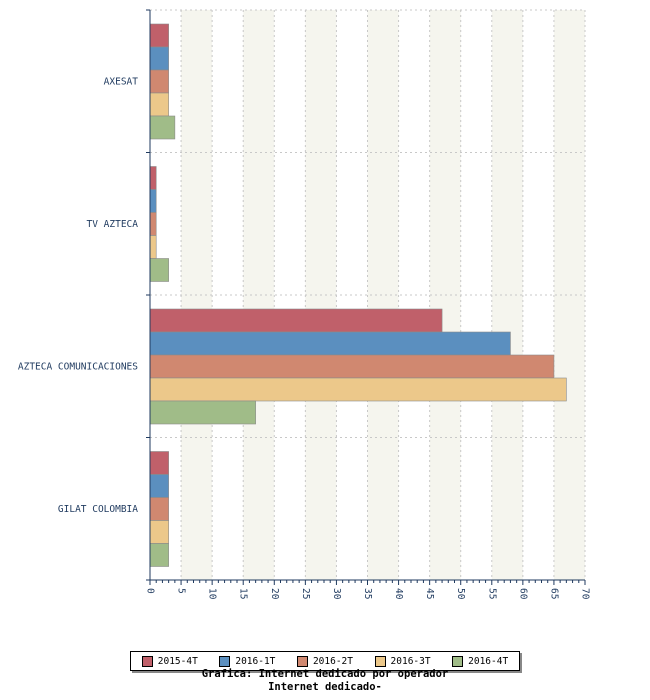 The image size is (650, 700). Describe the element at coordinates (121, 81) in the screenshot. I see `category-label: AXESAT` at that location.